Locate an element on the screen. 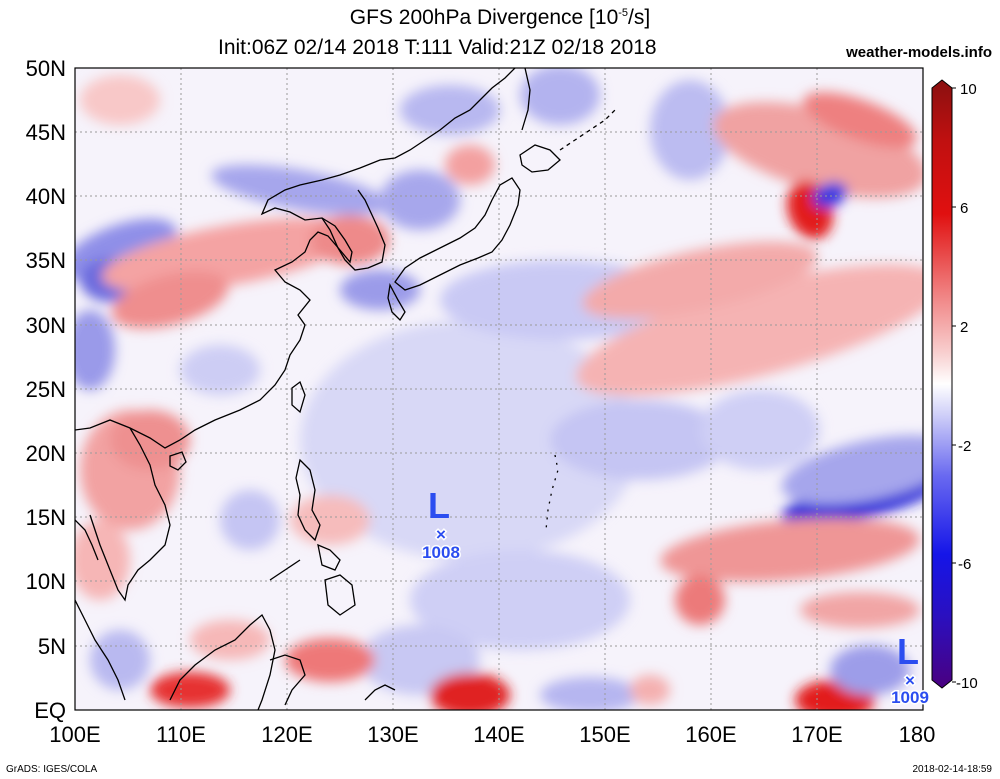  japan-kyushu is located at coordinates (396, 302).